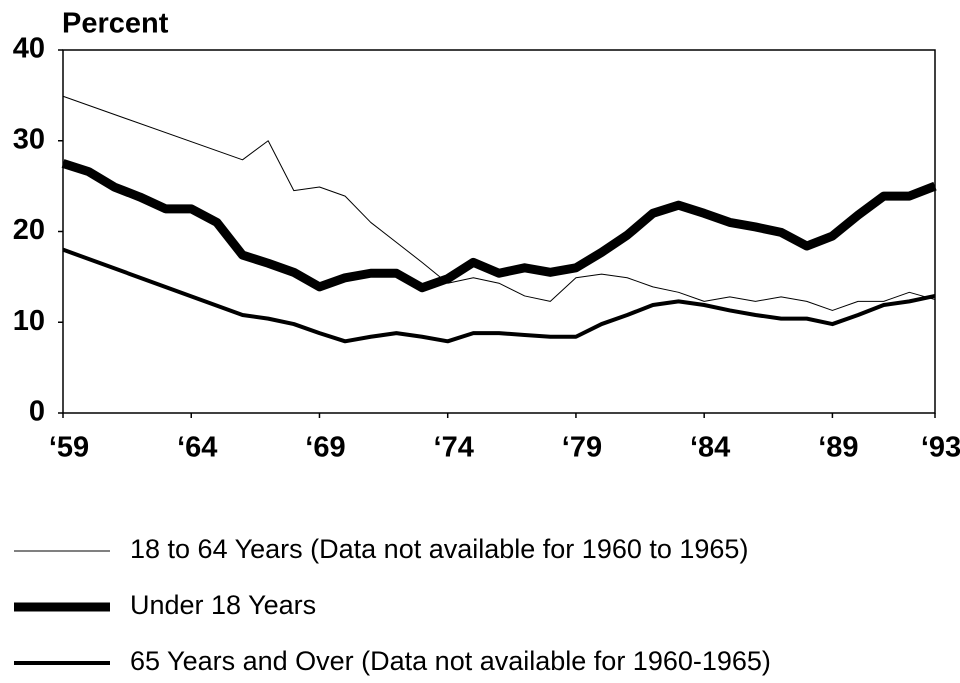  I want to click on y-tick-label: 40, so click(29, 49).